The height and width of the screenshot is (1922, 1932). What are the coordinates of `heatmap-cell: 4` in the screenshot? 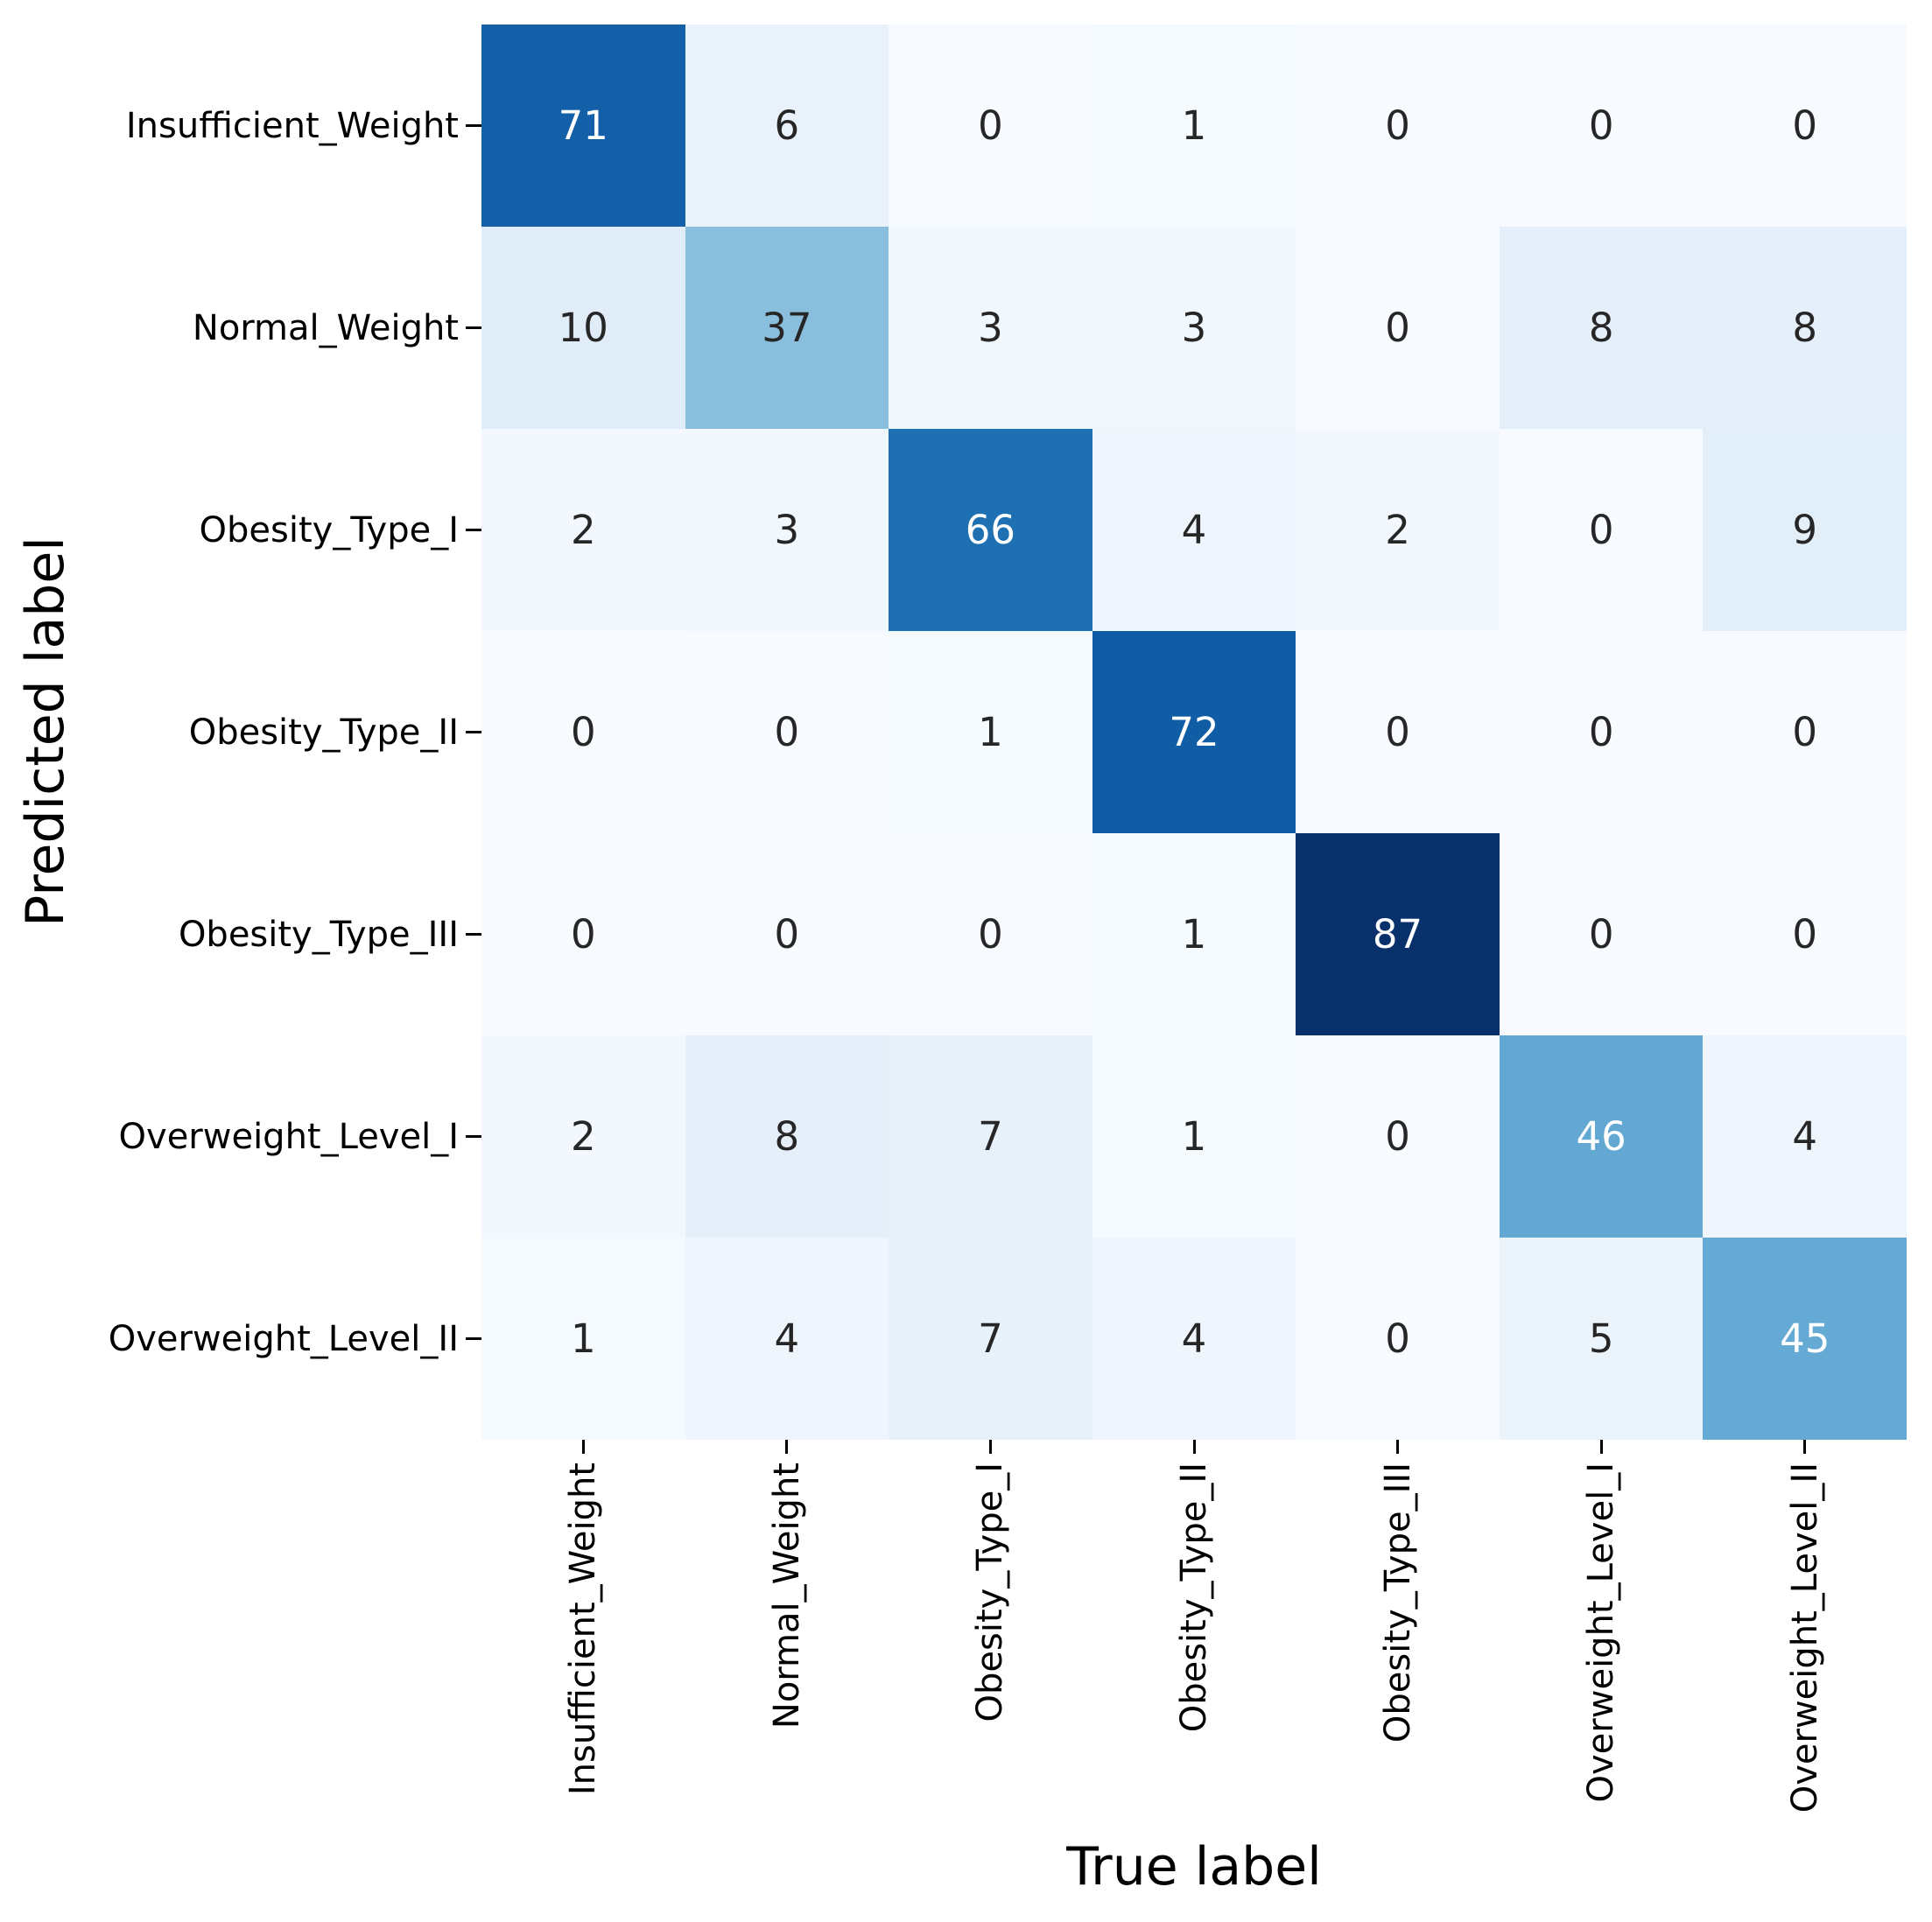 It's located at (1194, 530).